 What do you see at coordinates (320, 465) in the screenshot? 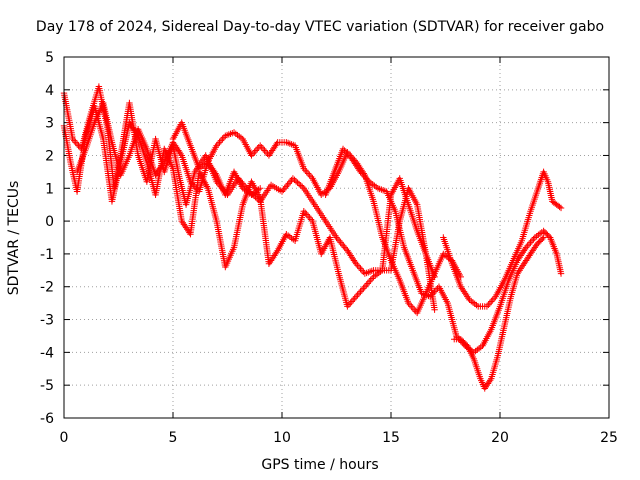
I see `x-axis-label: GPS time / hours` at bounding box center [320, 465].